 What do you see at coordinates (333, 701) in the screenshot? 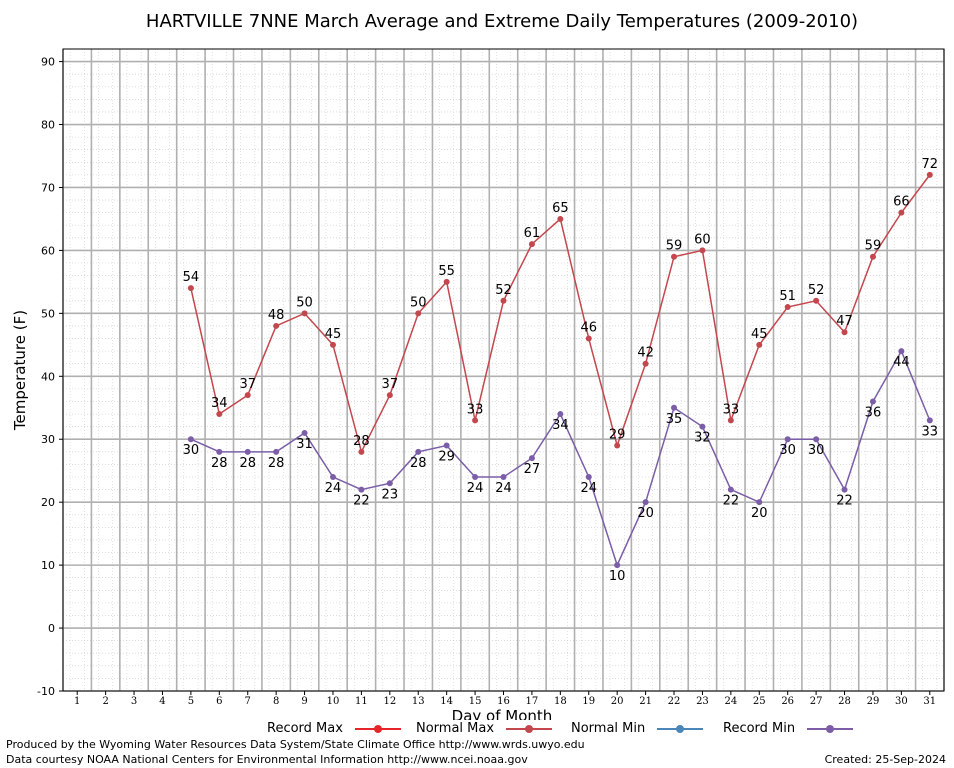
I see `x-tick-label: 10` at bounding box center [333, 701].